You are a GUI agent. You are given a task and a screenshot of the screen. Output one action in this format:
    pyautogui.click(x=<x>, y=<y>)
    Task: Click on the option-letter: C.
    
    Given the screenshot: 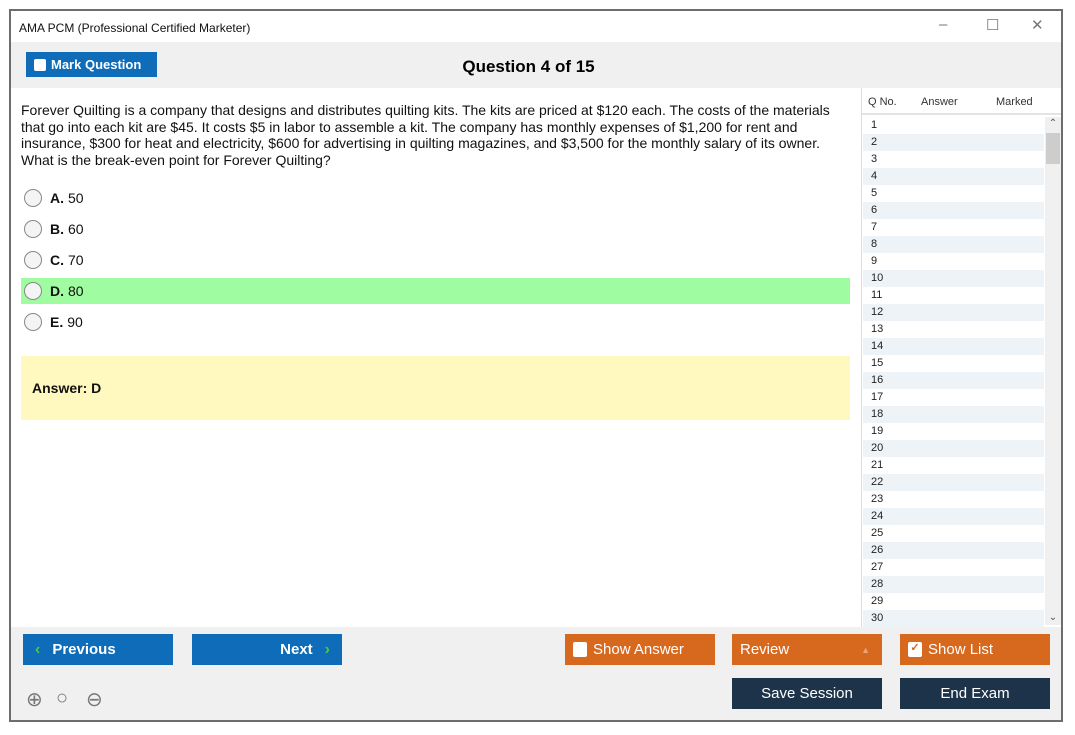 What is the action you would take?
    pyautogui.click(x=57, y=260)
    